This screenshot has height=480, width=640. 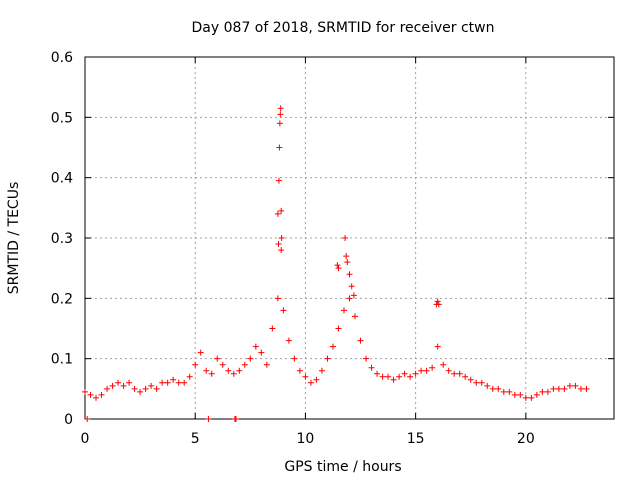 I want to click on y-tick-label: 0, so click(x=68, y=420).